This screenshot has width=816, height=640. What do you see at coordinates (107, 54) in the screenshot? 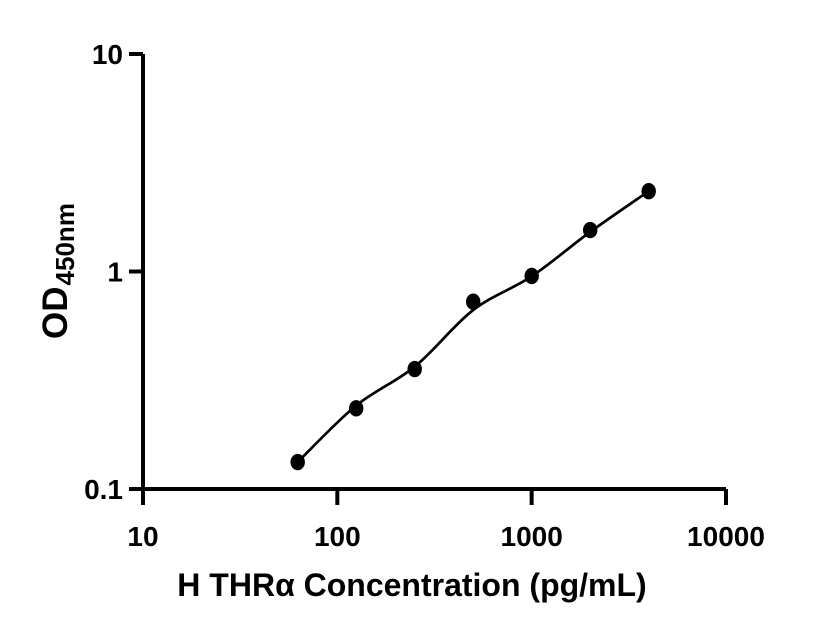
I see `y-tick-label-10: 10` at bounding box center [107, 54].